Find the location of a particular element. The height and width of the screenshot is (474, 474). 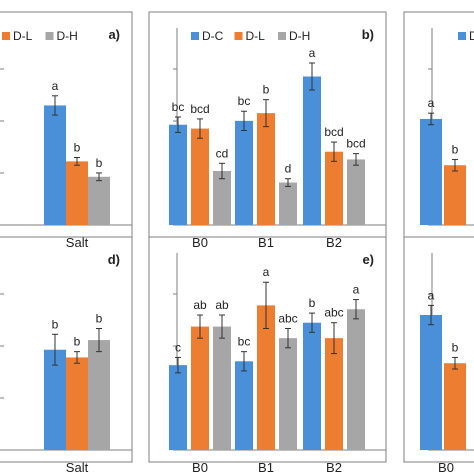

chart-panel-f: a b B0 is located at coordinates (438, 355).